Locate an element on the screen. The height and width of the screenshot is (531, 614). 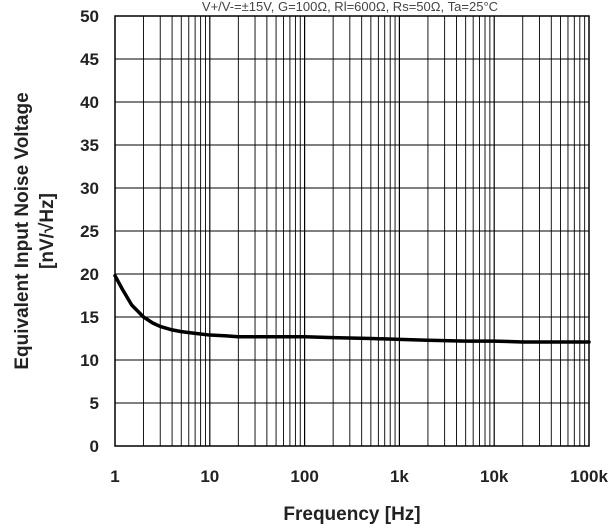
y-tick-label: 35 is located at coordinates (89, 145).